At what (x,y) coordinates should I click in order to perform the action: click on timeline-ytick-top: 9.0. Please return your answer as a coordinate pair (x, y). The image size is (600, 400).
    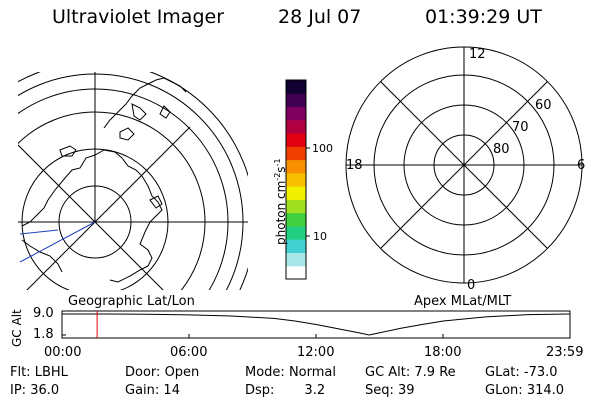
    Looking at the image, I should click on (43, 313).